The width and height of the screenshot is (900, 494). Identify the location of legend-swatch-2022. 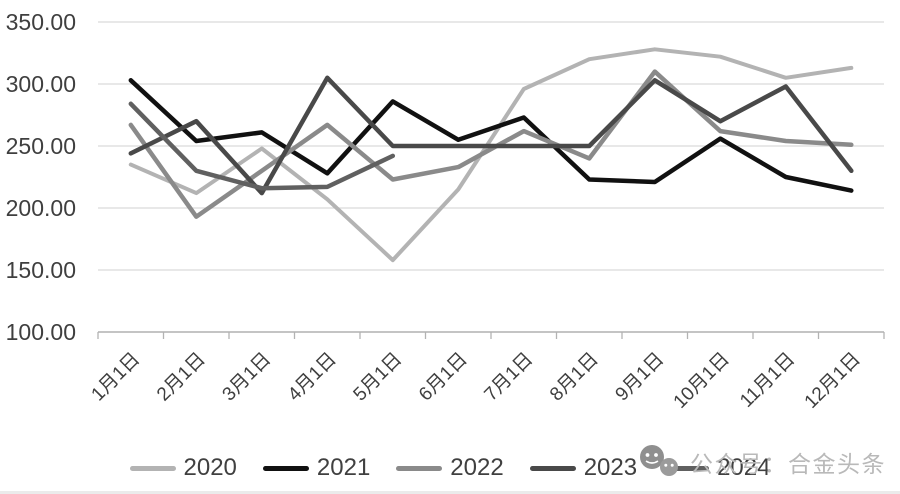
(419, 468).